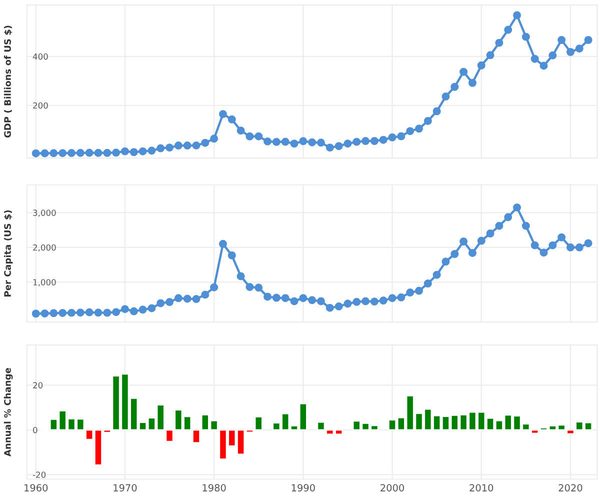 This screenshot has width=599, height=497. I want to click on y-tick-label: 1,000, so click(44, 282).